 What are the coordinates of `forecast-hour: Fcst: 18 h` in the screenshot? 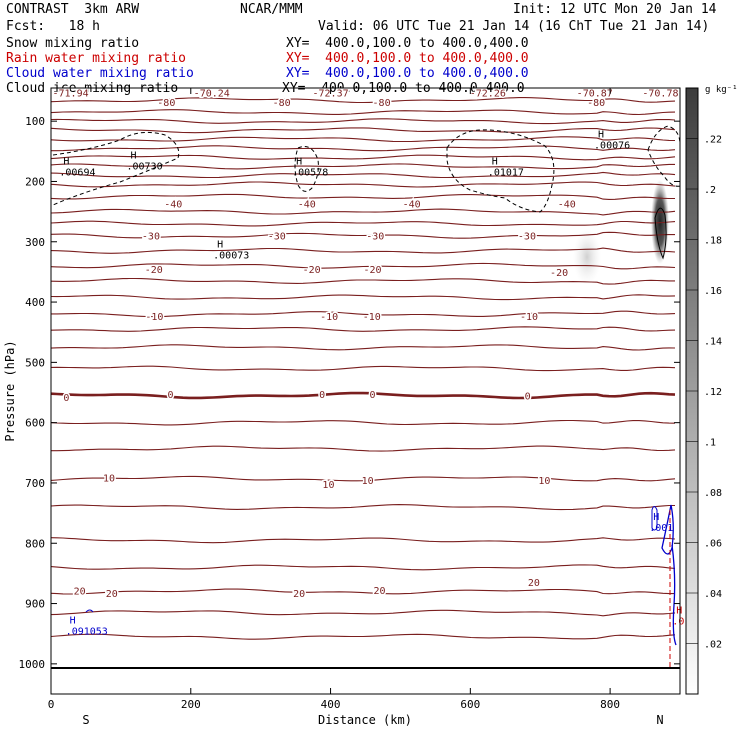 It's located at (53, 26).